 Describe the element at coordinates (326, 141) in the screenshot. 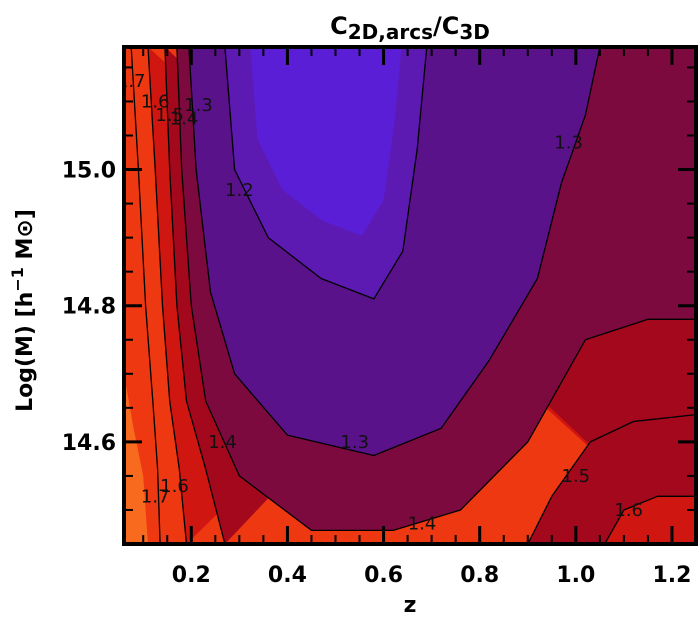

I see `band-1-1-core` at that location.